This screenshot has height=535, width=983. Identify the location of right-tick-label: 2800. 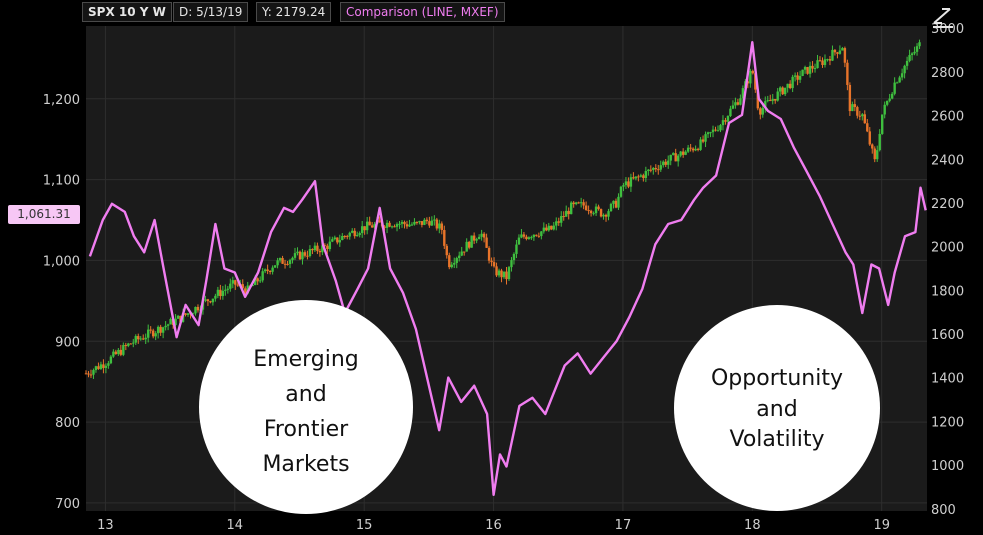
(947, 73).